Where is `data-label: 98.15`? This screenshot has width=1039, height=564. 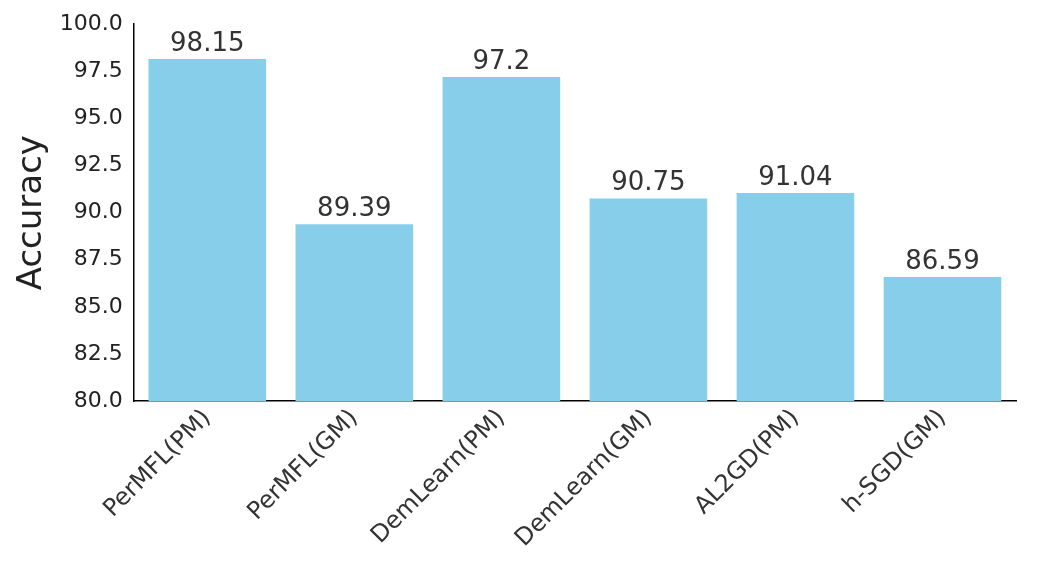
data-label: 98.15 is located at coordinates (207, 41).